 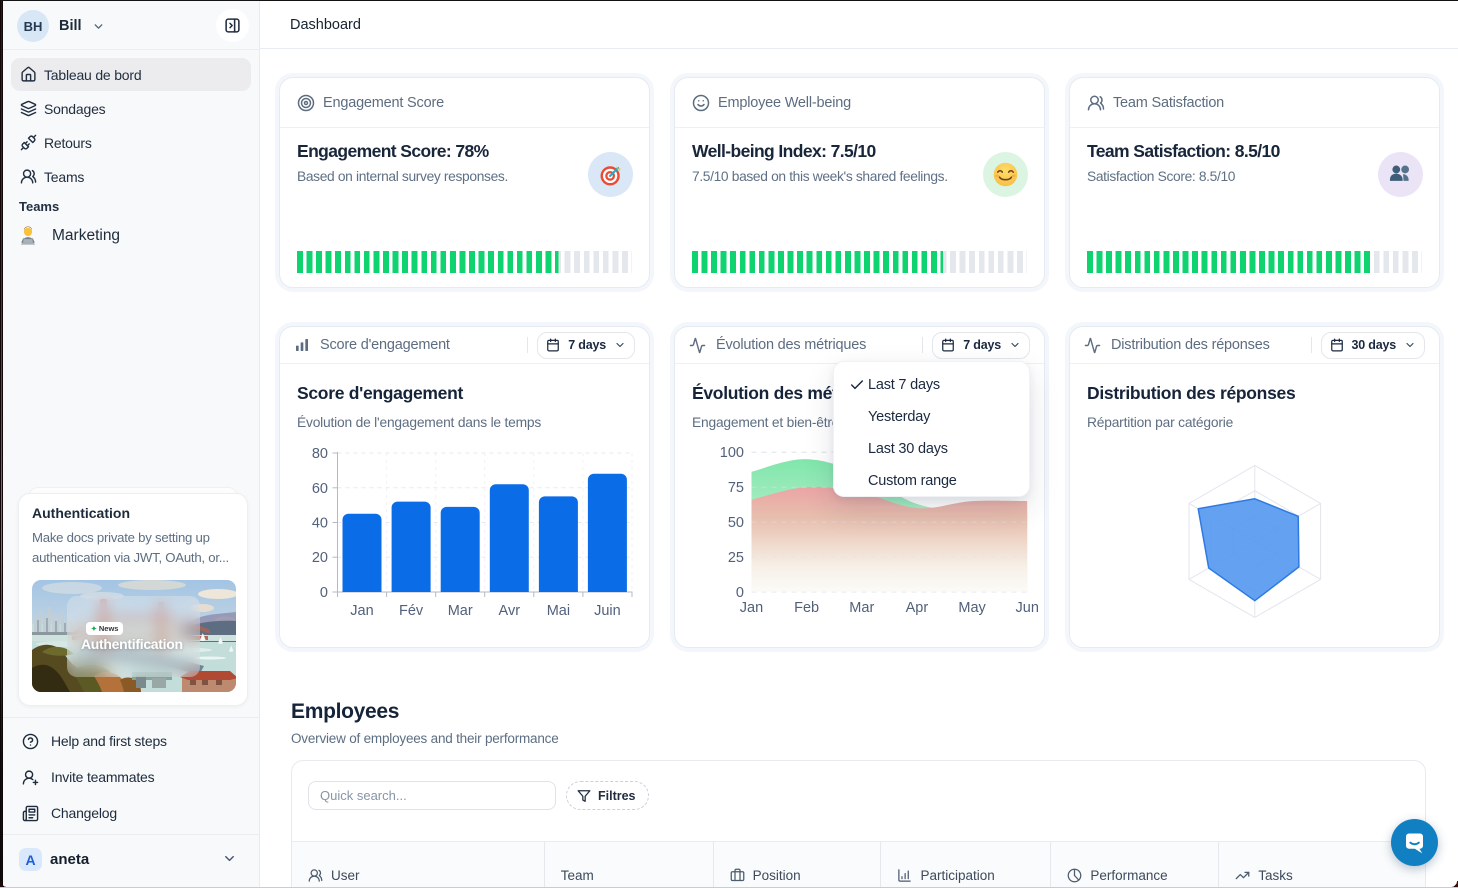 I want to click on svg-text: Mai, so click(x=558, y=611).